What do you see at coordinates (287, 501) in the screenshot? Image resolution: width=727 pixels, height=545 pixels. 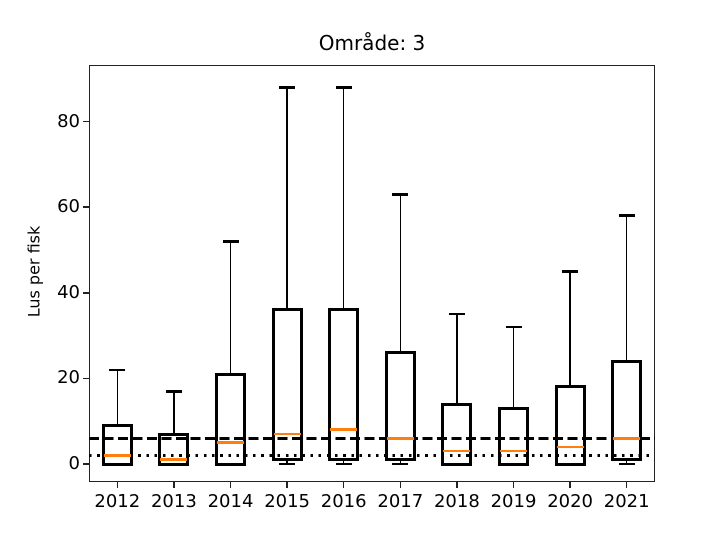 I see `x-tick-label: 2015` at bounding box center [287, 501].